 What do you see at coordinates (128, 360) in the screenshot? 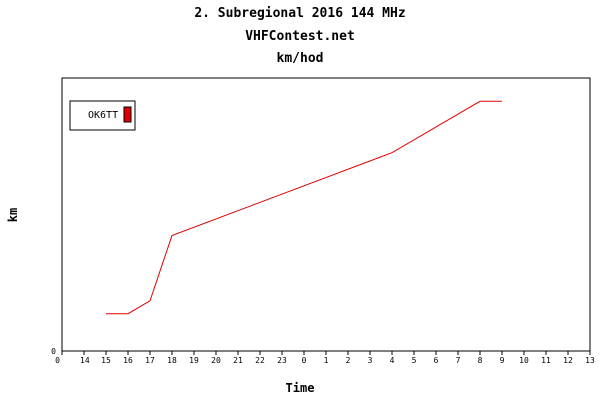
I see `x-tick-label: 16` at bounding box center [128, 360].